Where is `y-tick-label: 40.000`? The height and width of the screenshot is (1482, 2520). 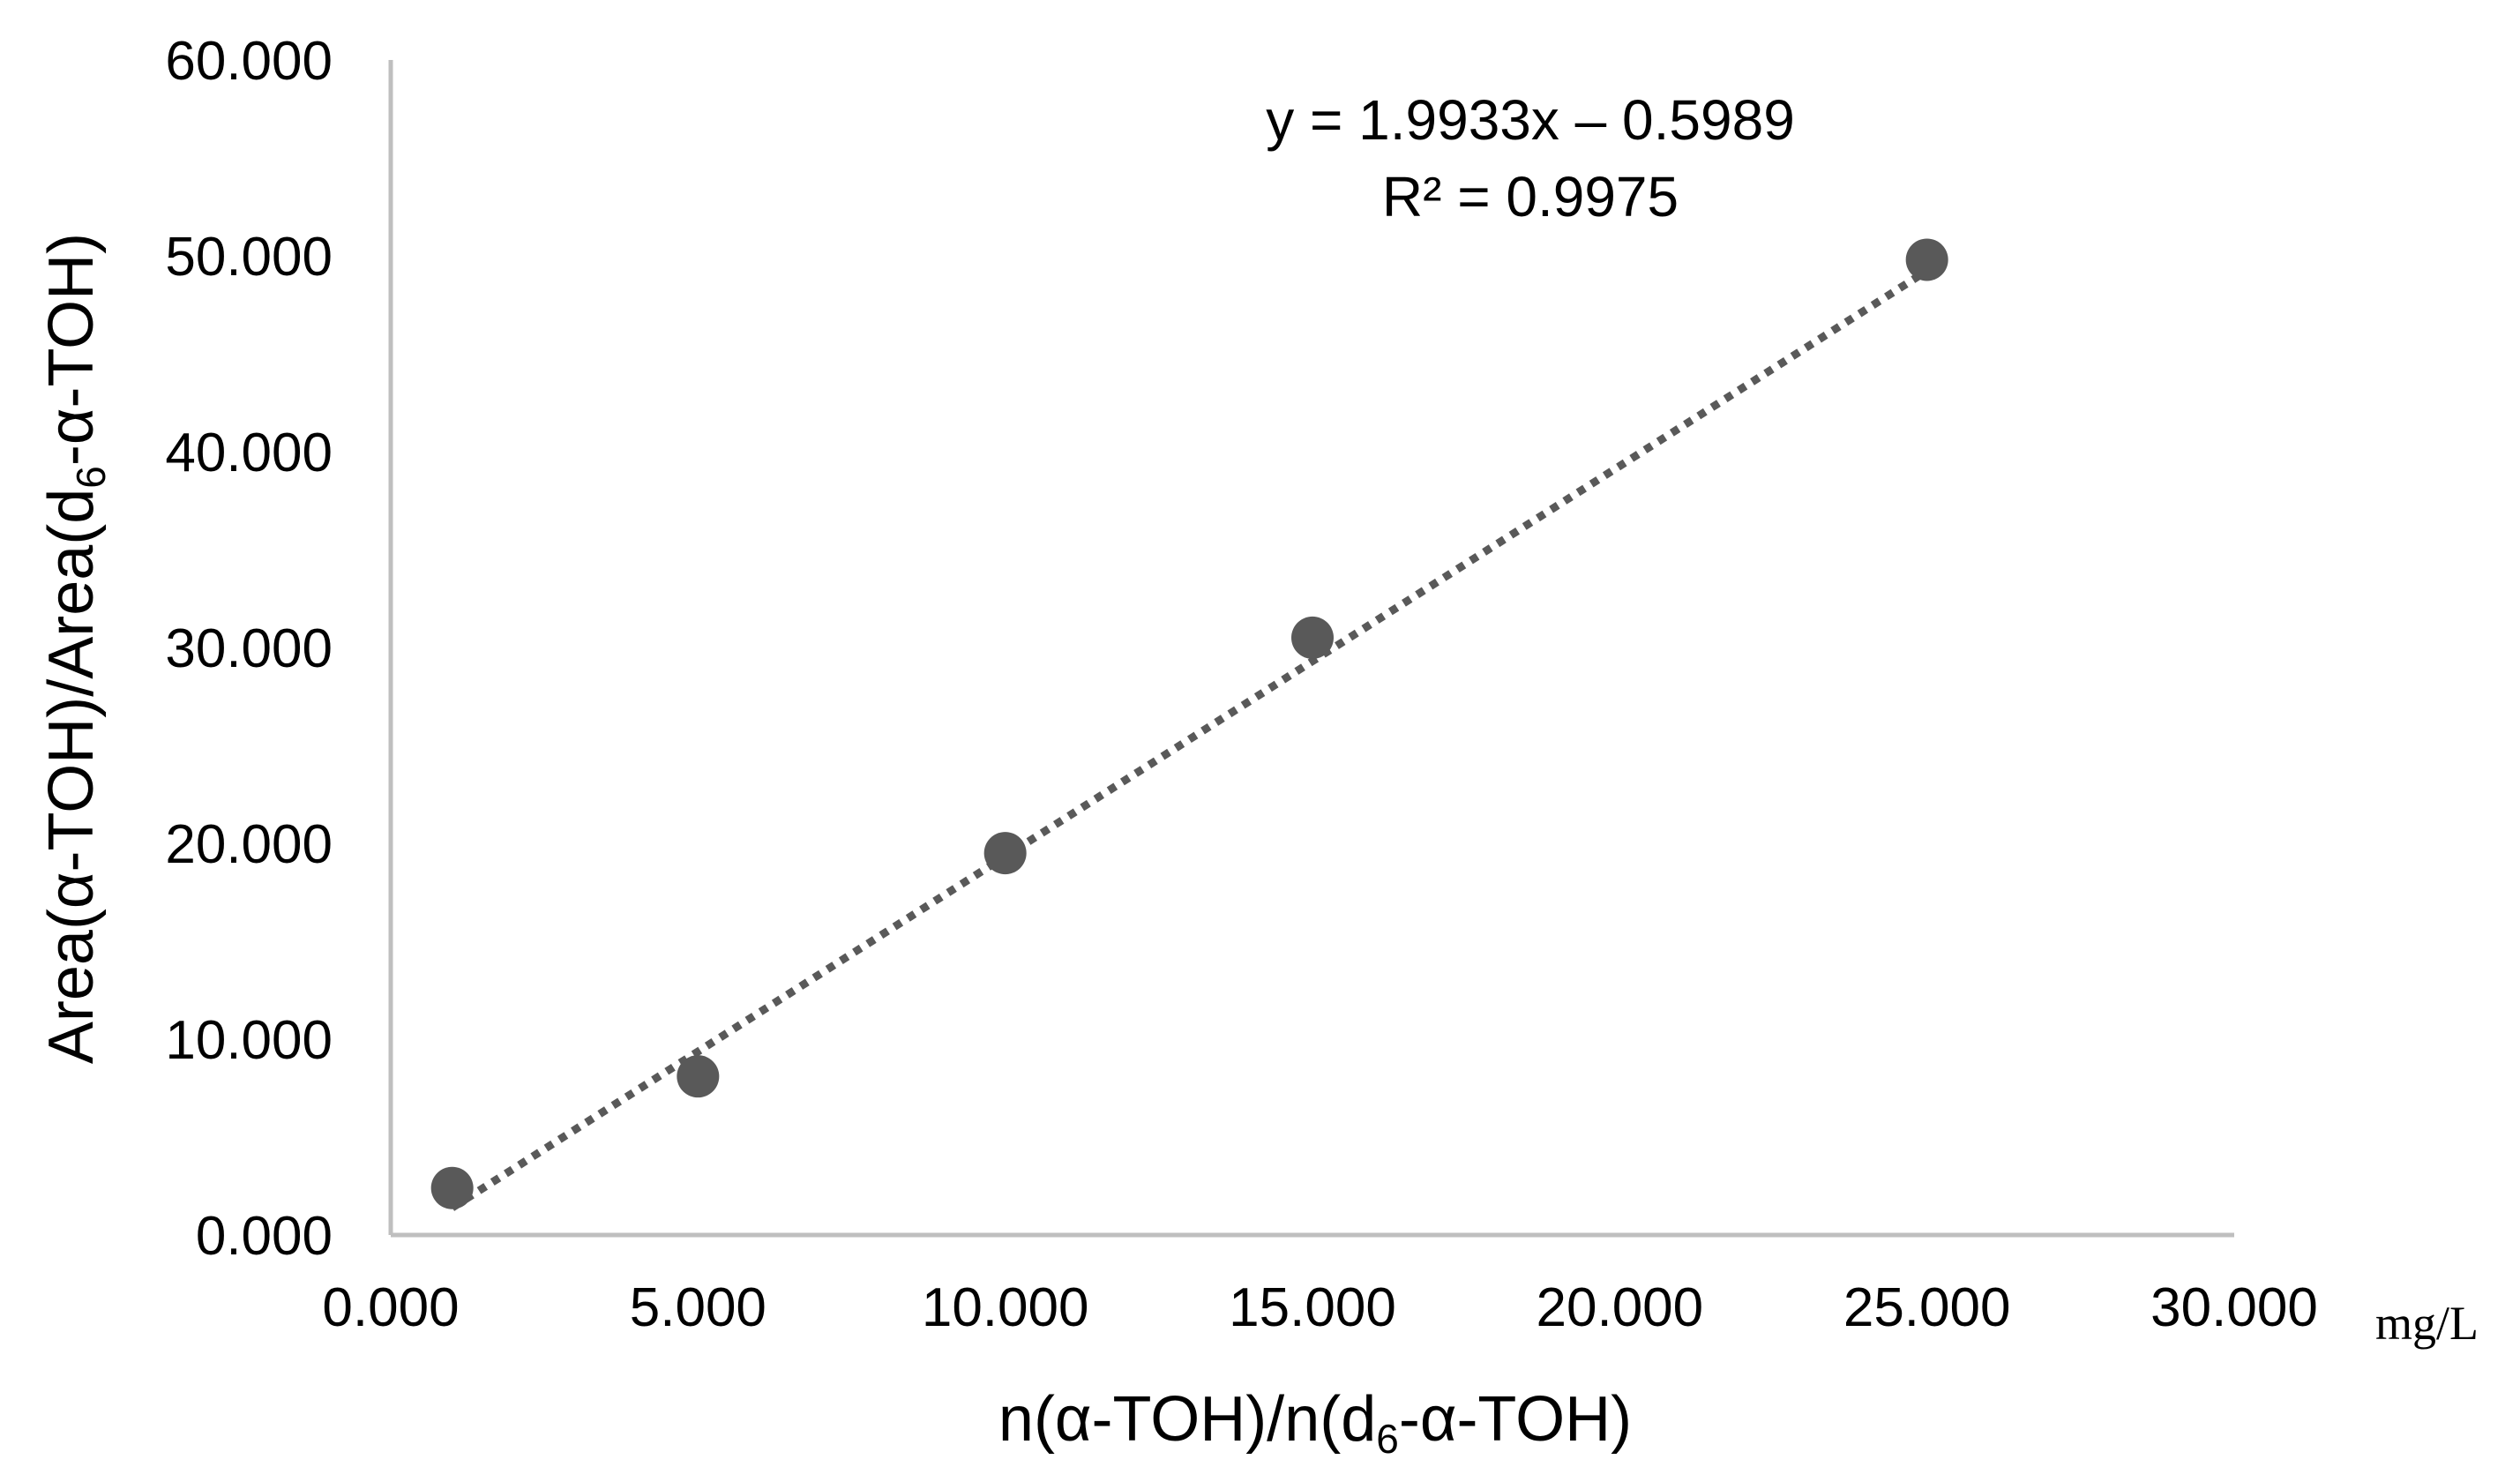
y-tick-label: 40.000 is located at coordinates (249, 453).